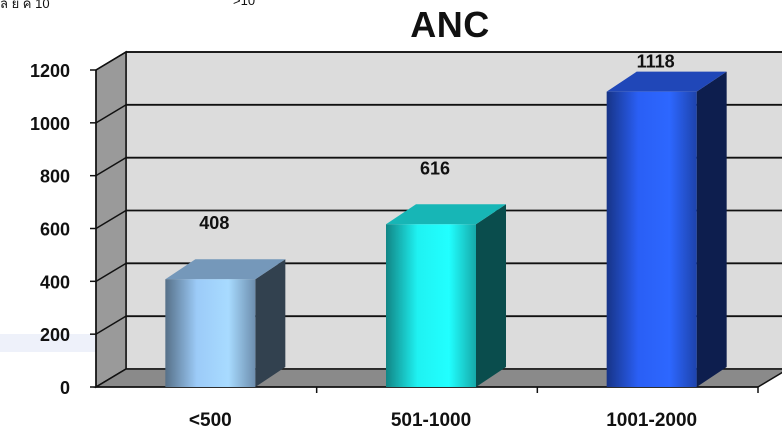  I want to click on y-tick-label: 1200, so click(50, 71).